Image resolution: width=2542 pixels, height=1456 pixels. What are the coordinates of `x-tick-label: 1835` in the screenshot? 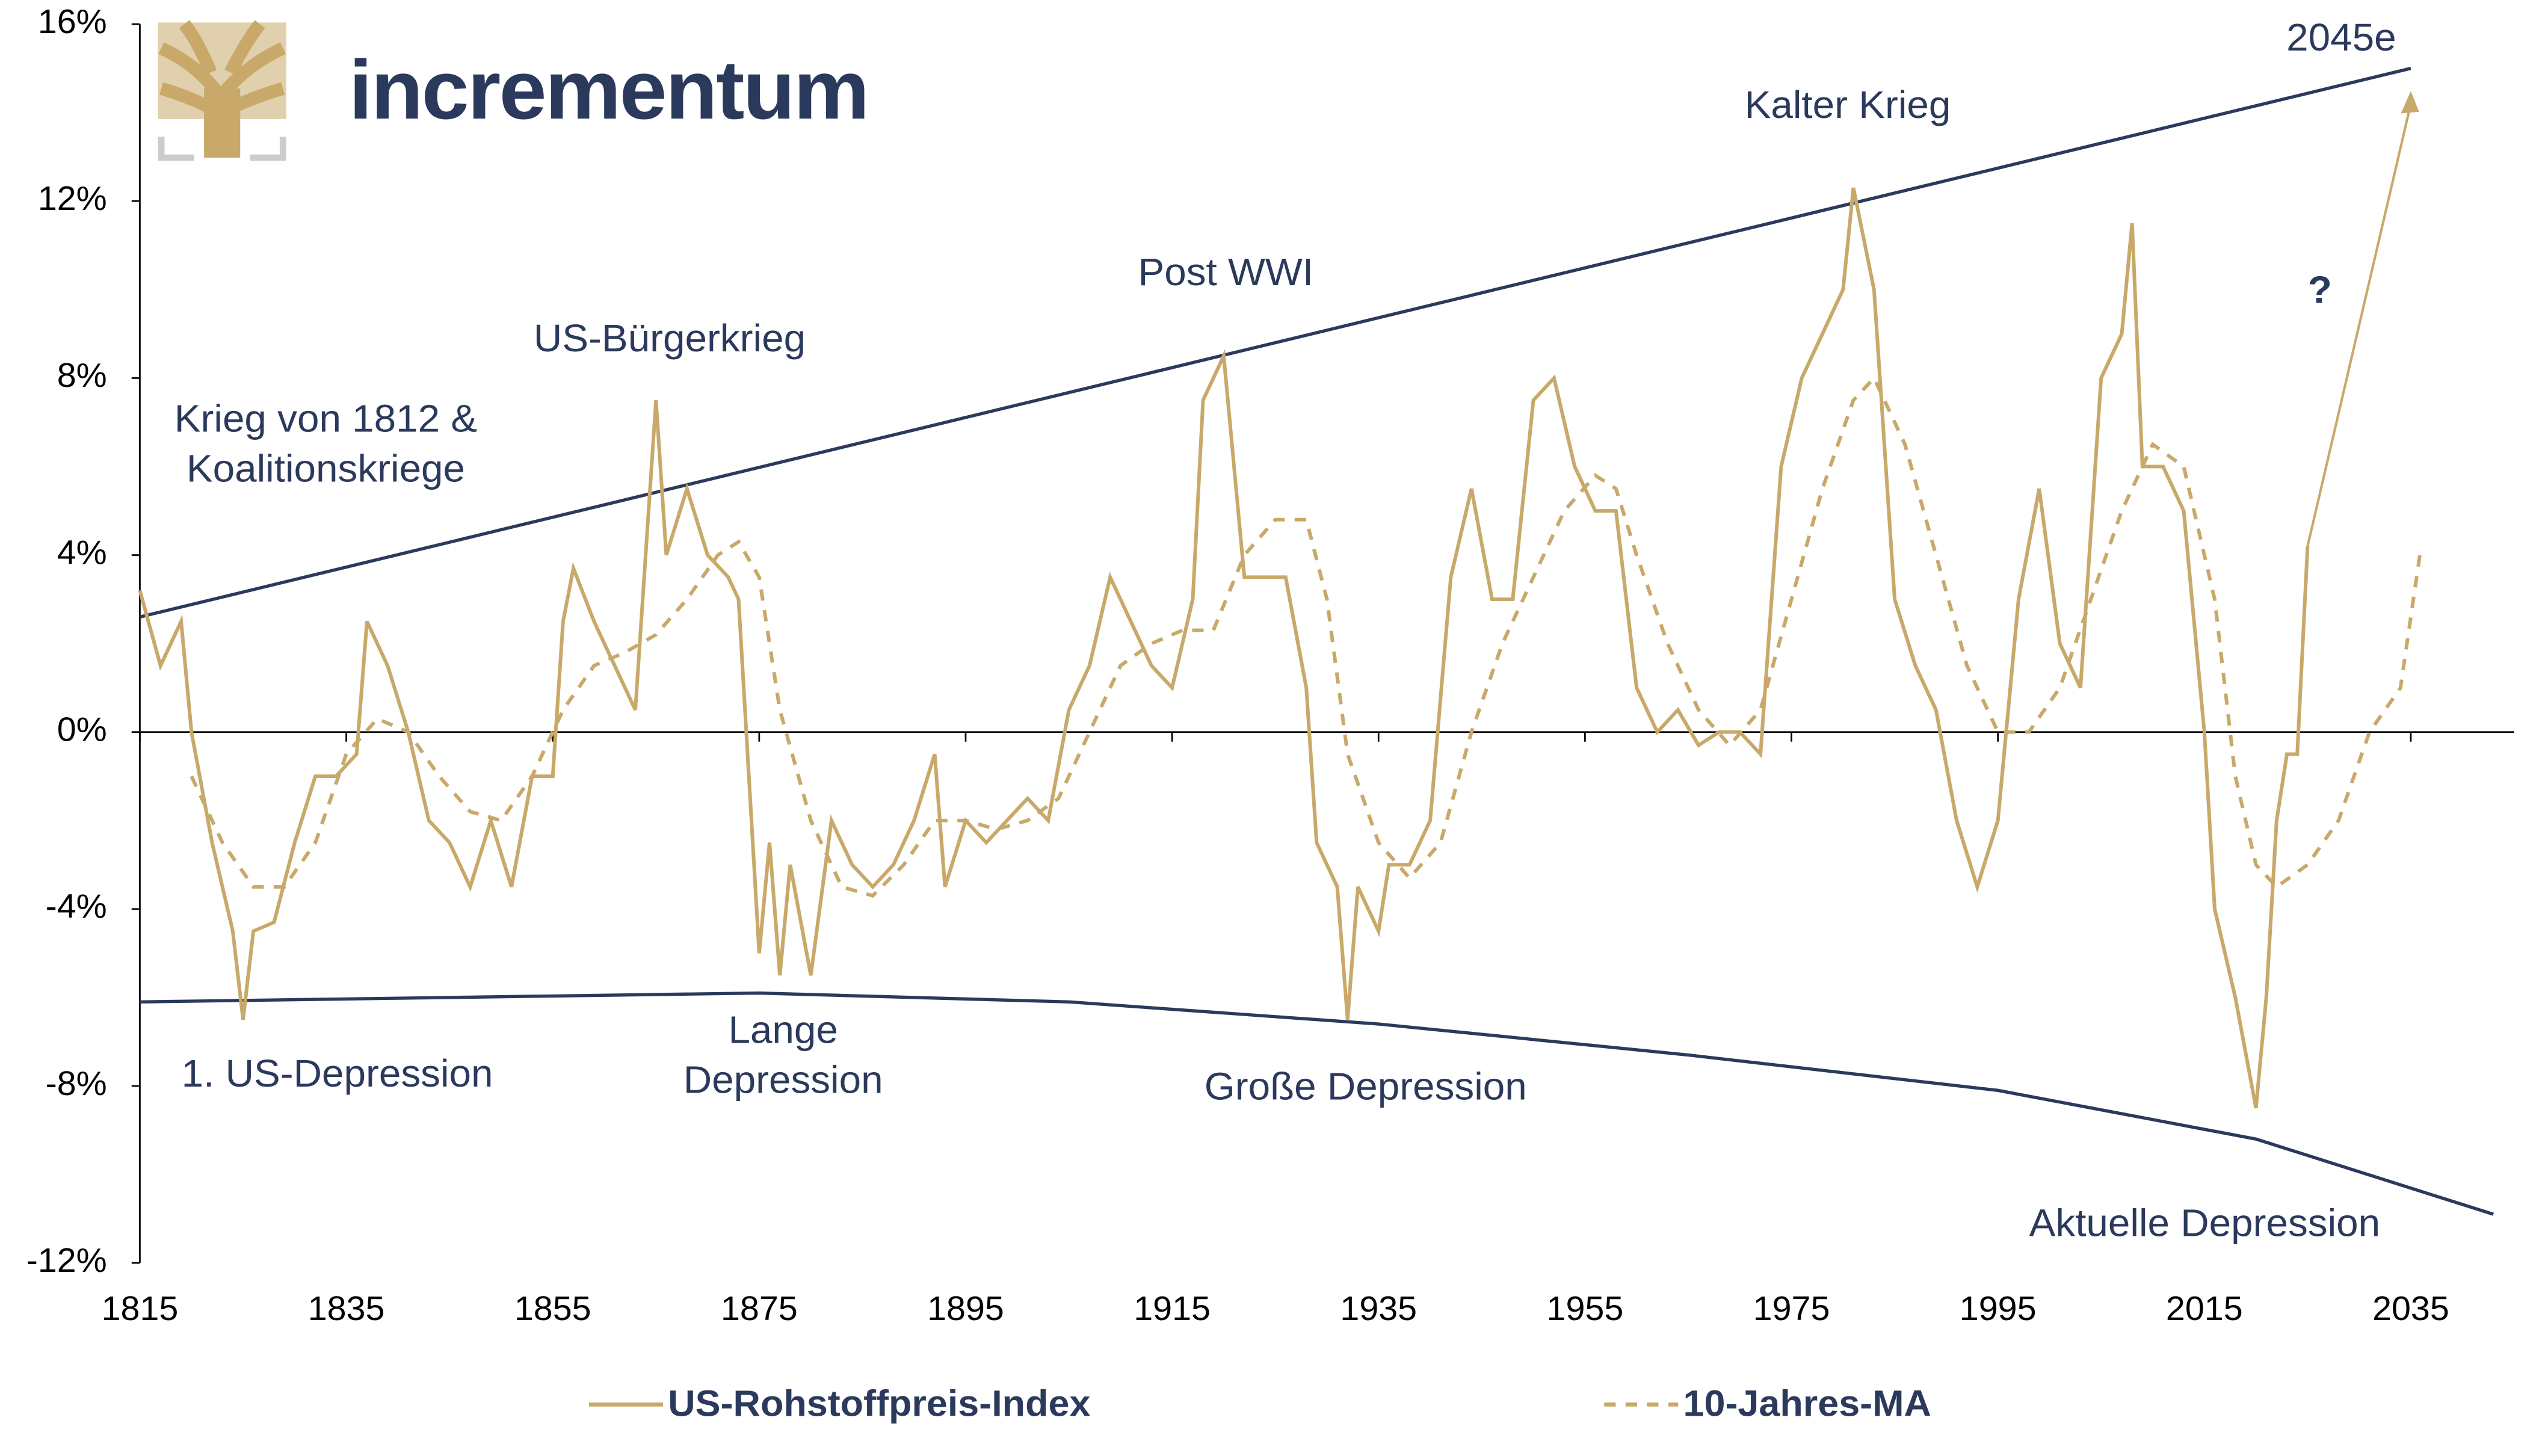 It's located at (346, 1309).